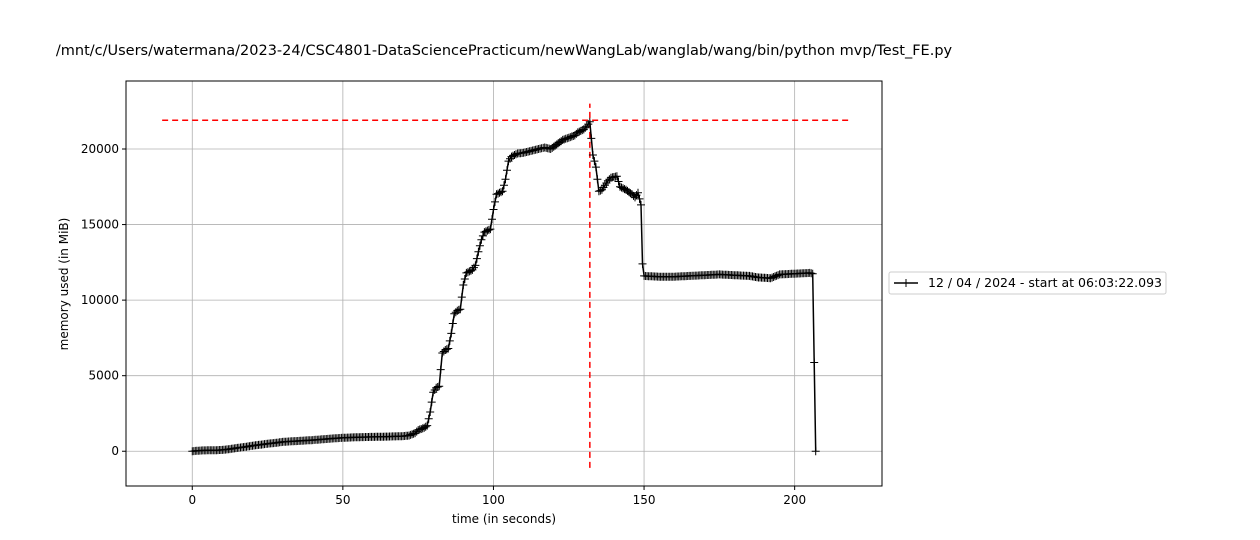  I want to click on legend-box, so click(1027, 283).